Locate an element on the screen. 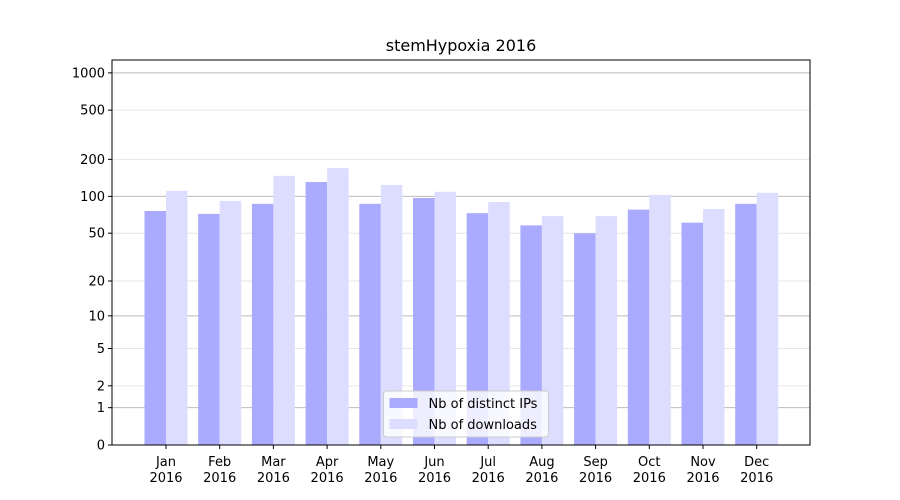 This screenshot has height=500, width=900. x-tick-label: Jan 2016 is located at coordinates (165, 470).